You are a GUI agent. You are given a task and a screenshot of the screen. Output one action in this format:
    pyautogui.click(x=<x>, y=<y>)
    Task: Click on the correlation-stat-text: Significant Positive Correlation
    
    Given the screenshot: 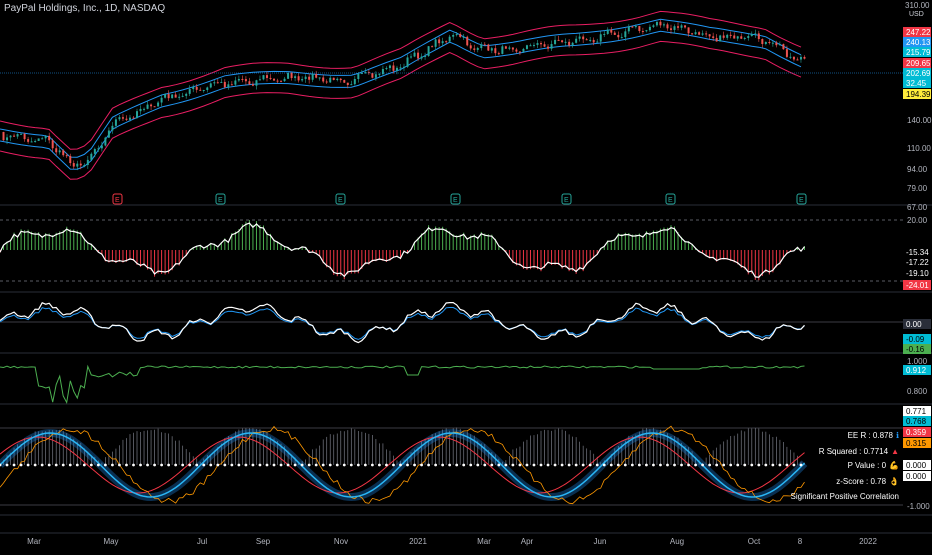 What is the action you would take?
    pyautogui.click(x=845, y=496)
    